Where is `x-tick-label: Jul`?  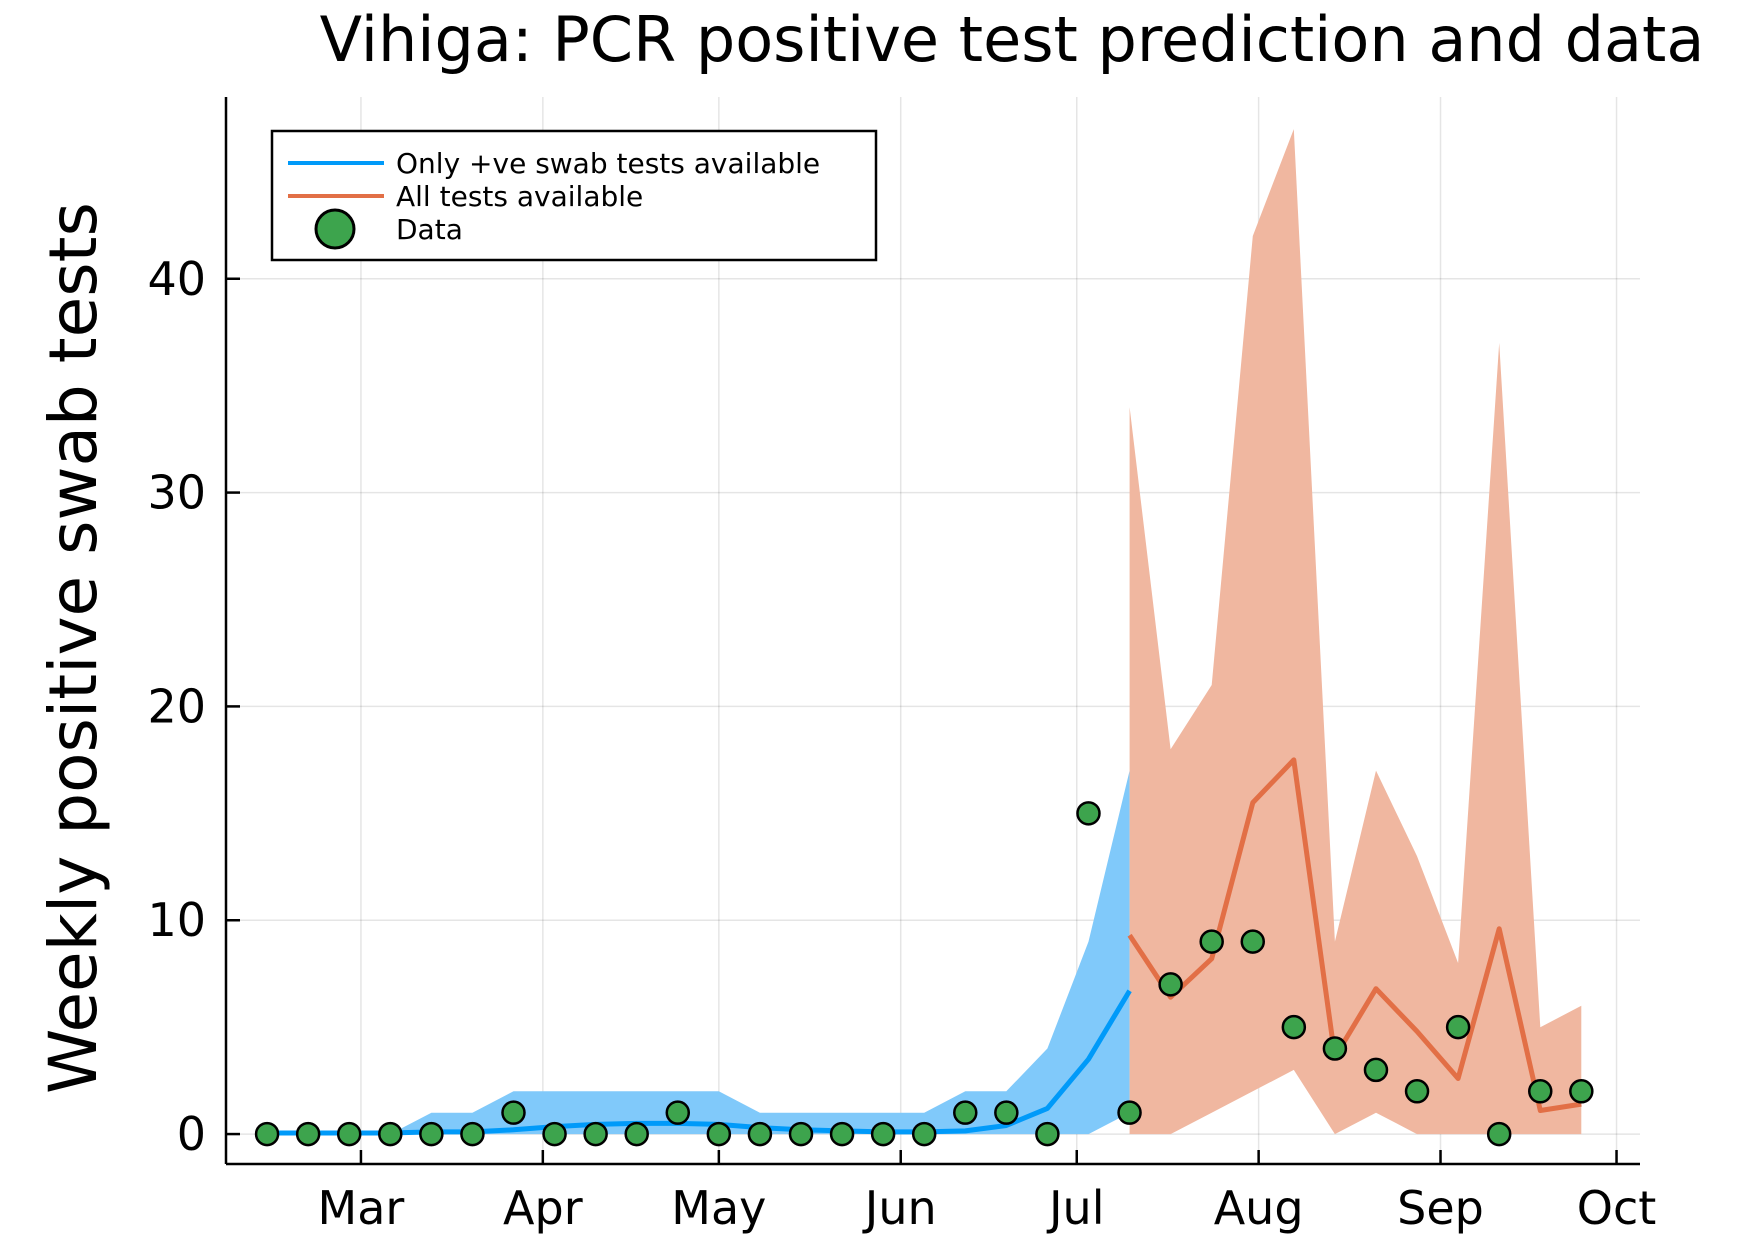 x-tick-label: Jul is located at coordinates (1075, 1208).